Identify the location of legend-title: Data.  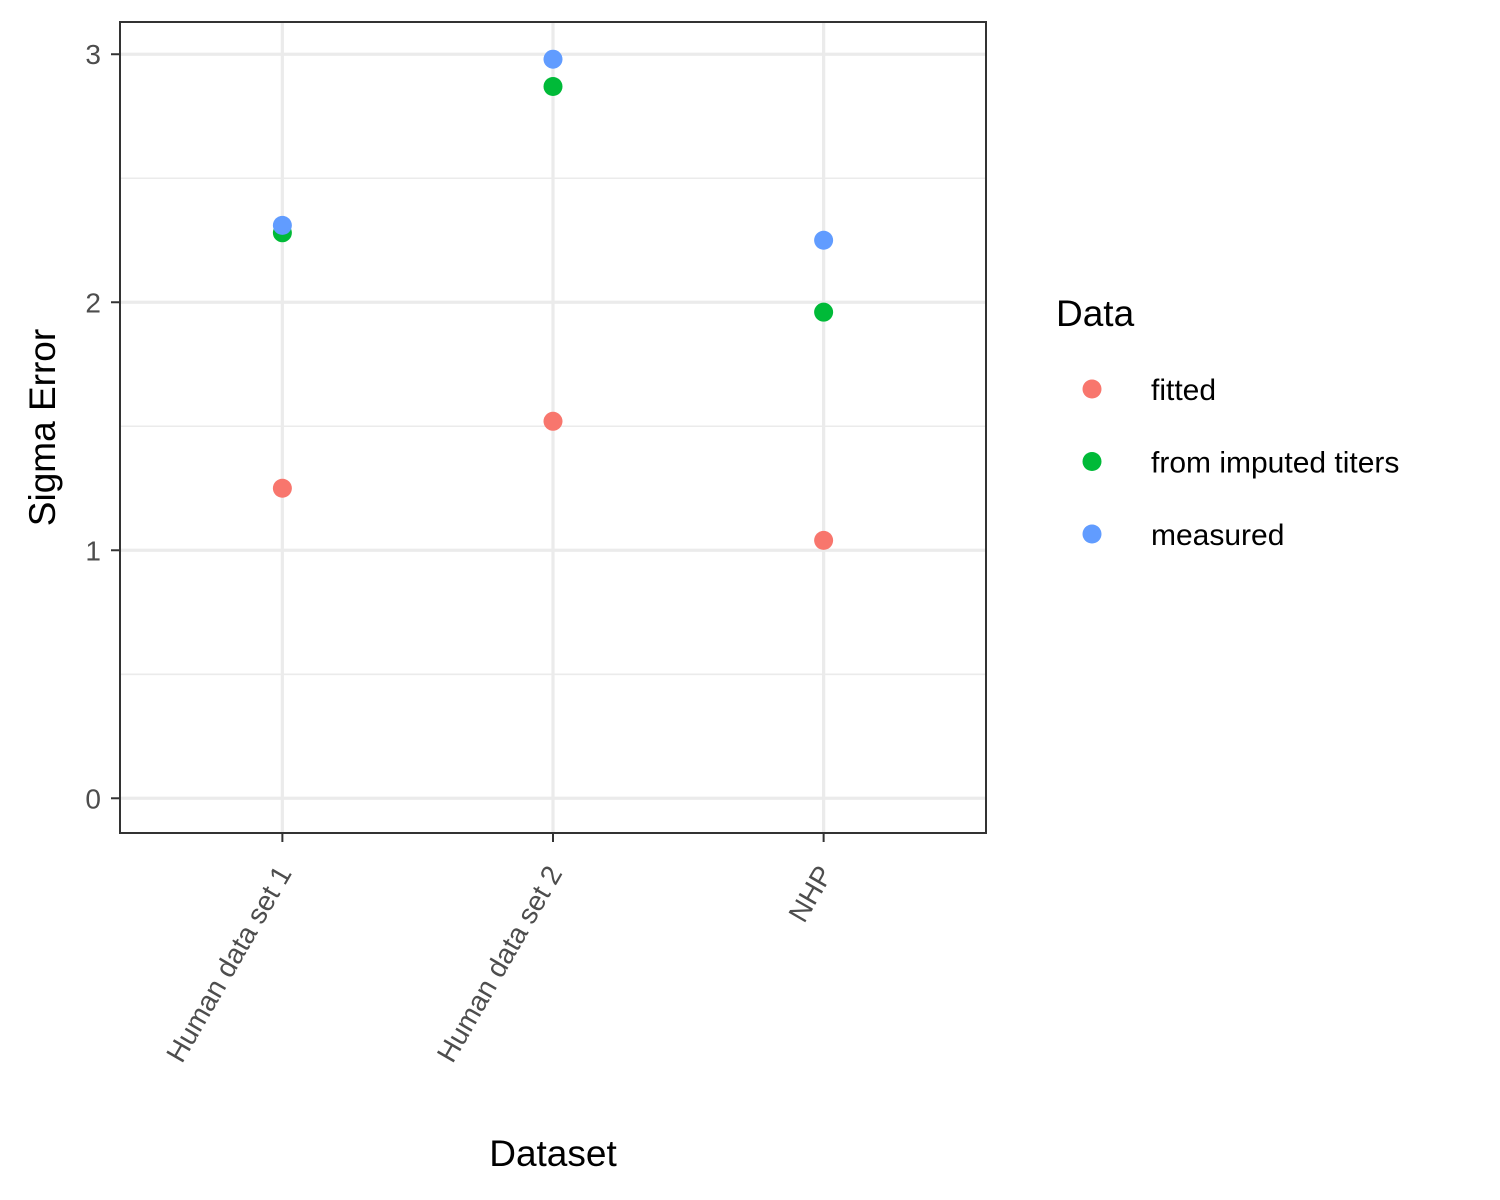
(1095, 313).